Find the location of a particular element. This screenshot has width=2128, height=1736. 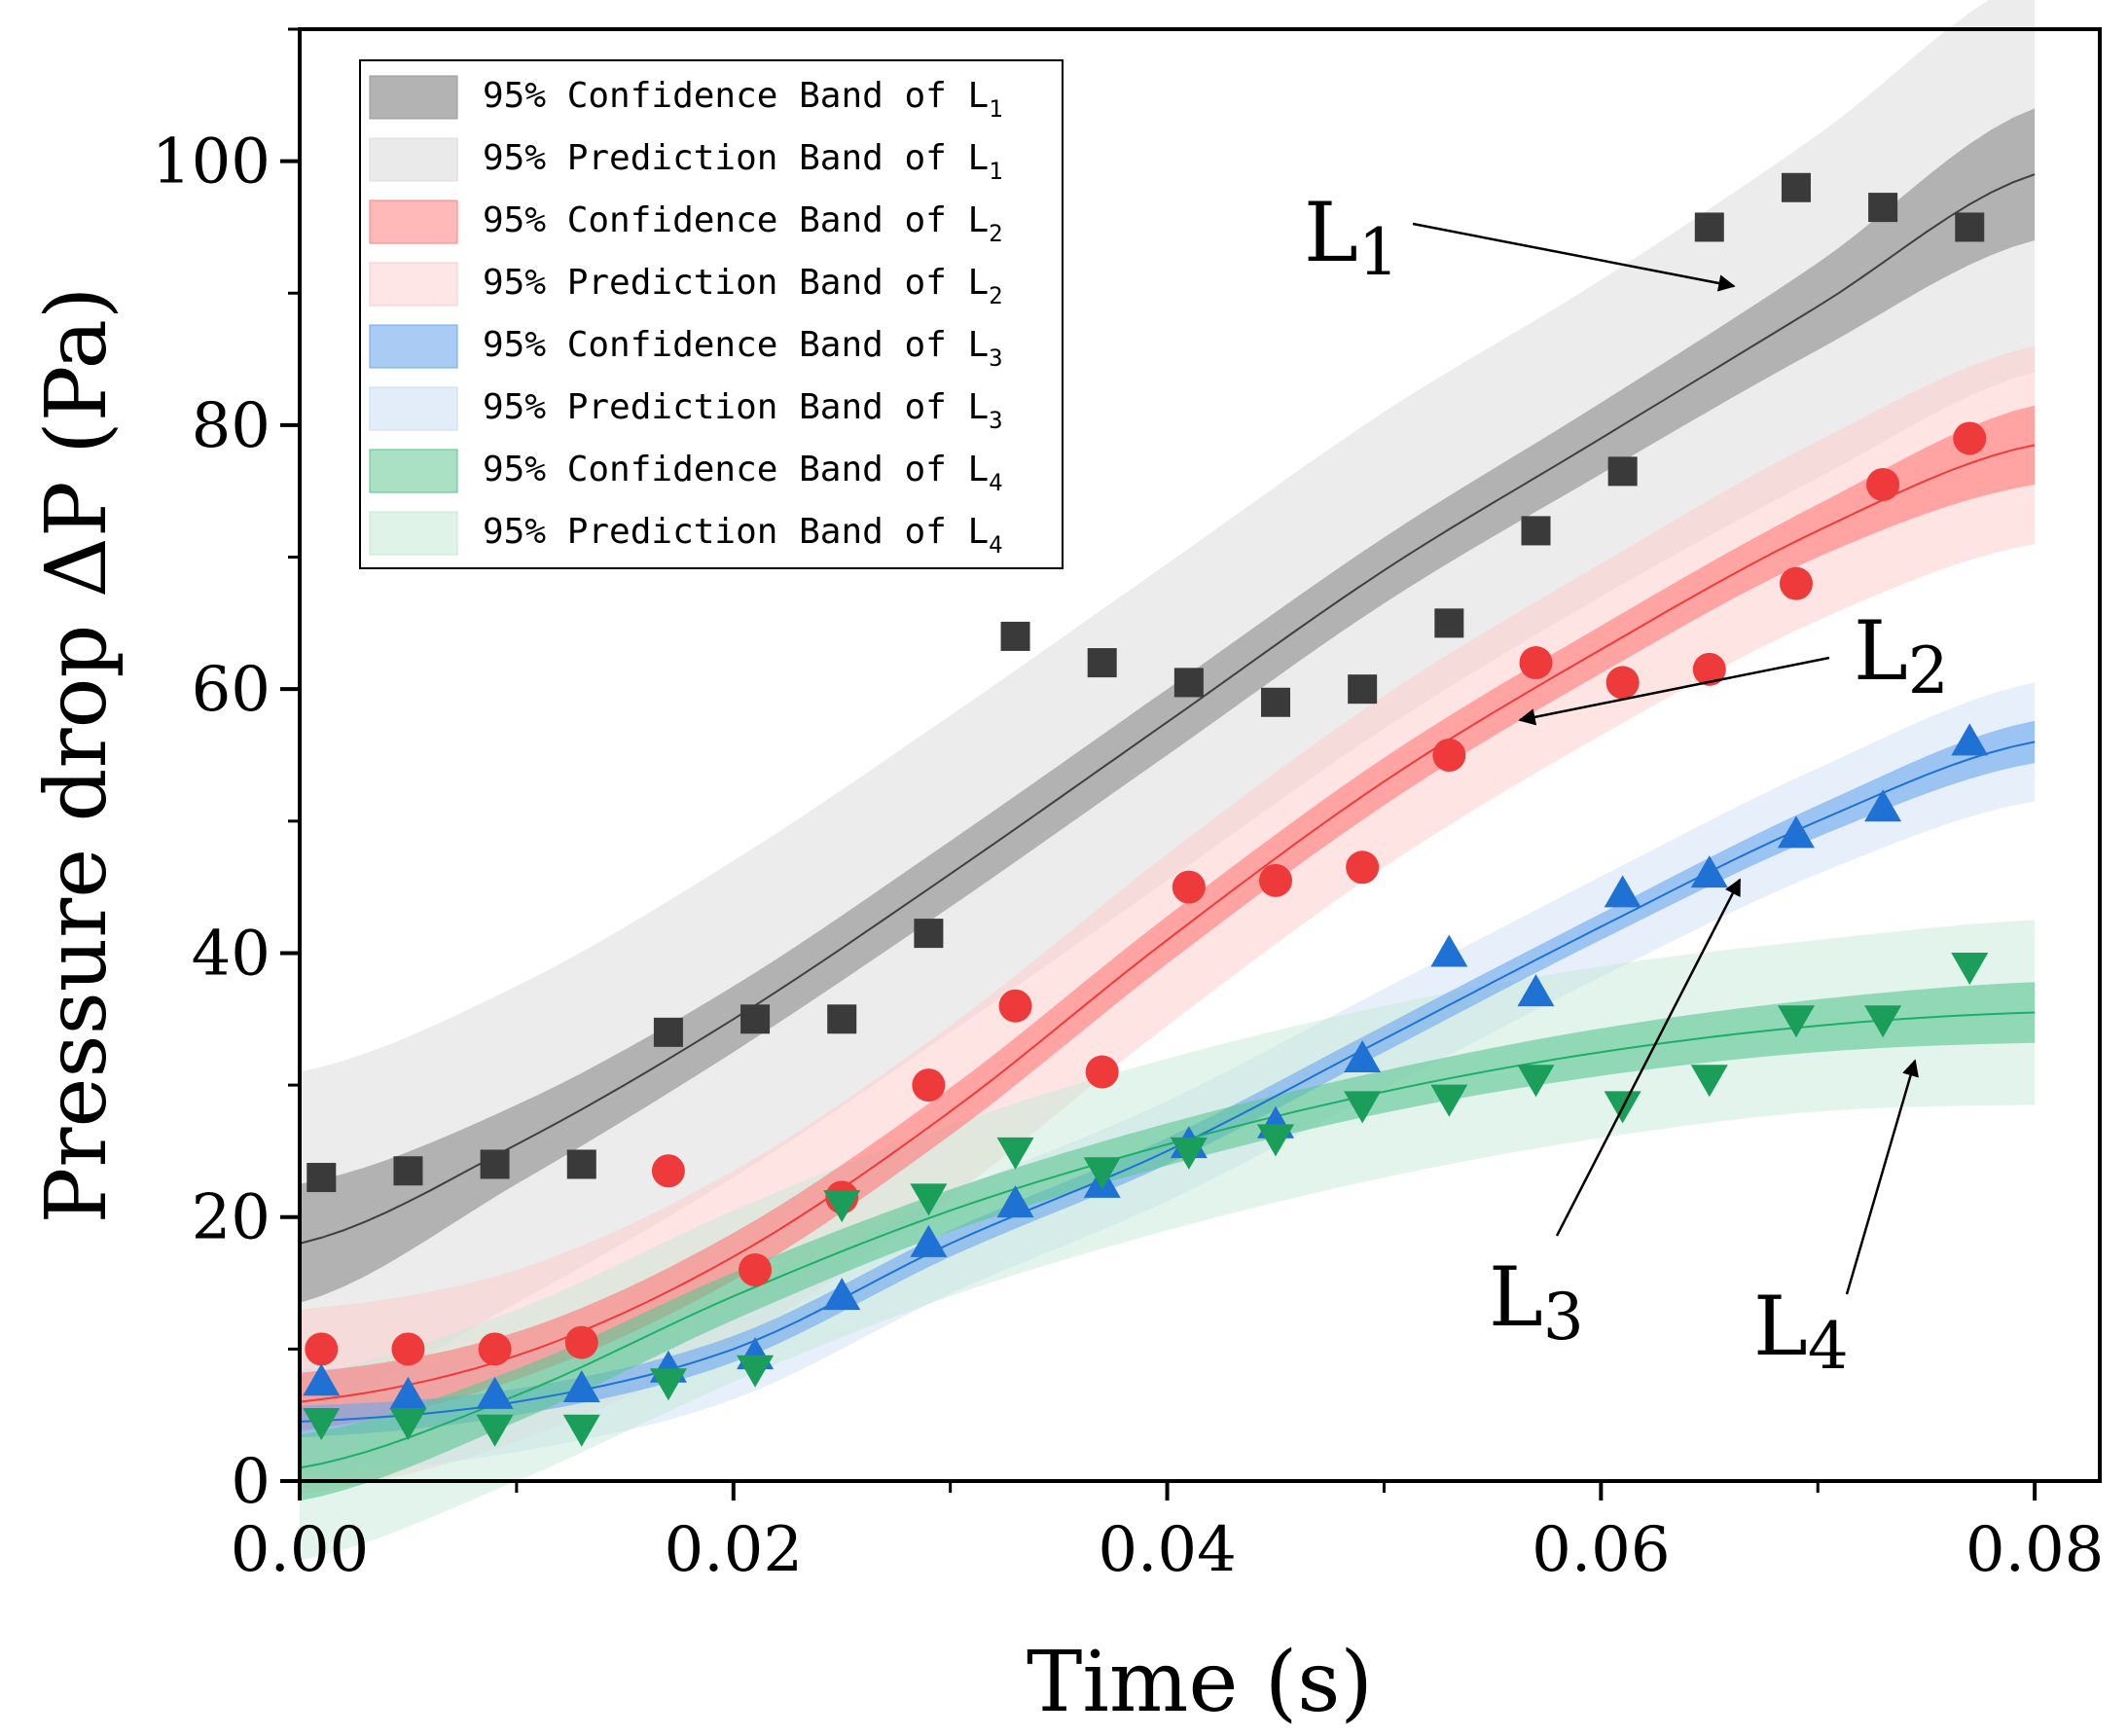

legend-label: 95% Confidence Band of L4 is located at coordinates (743, 473).